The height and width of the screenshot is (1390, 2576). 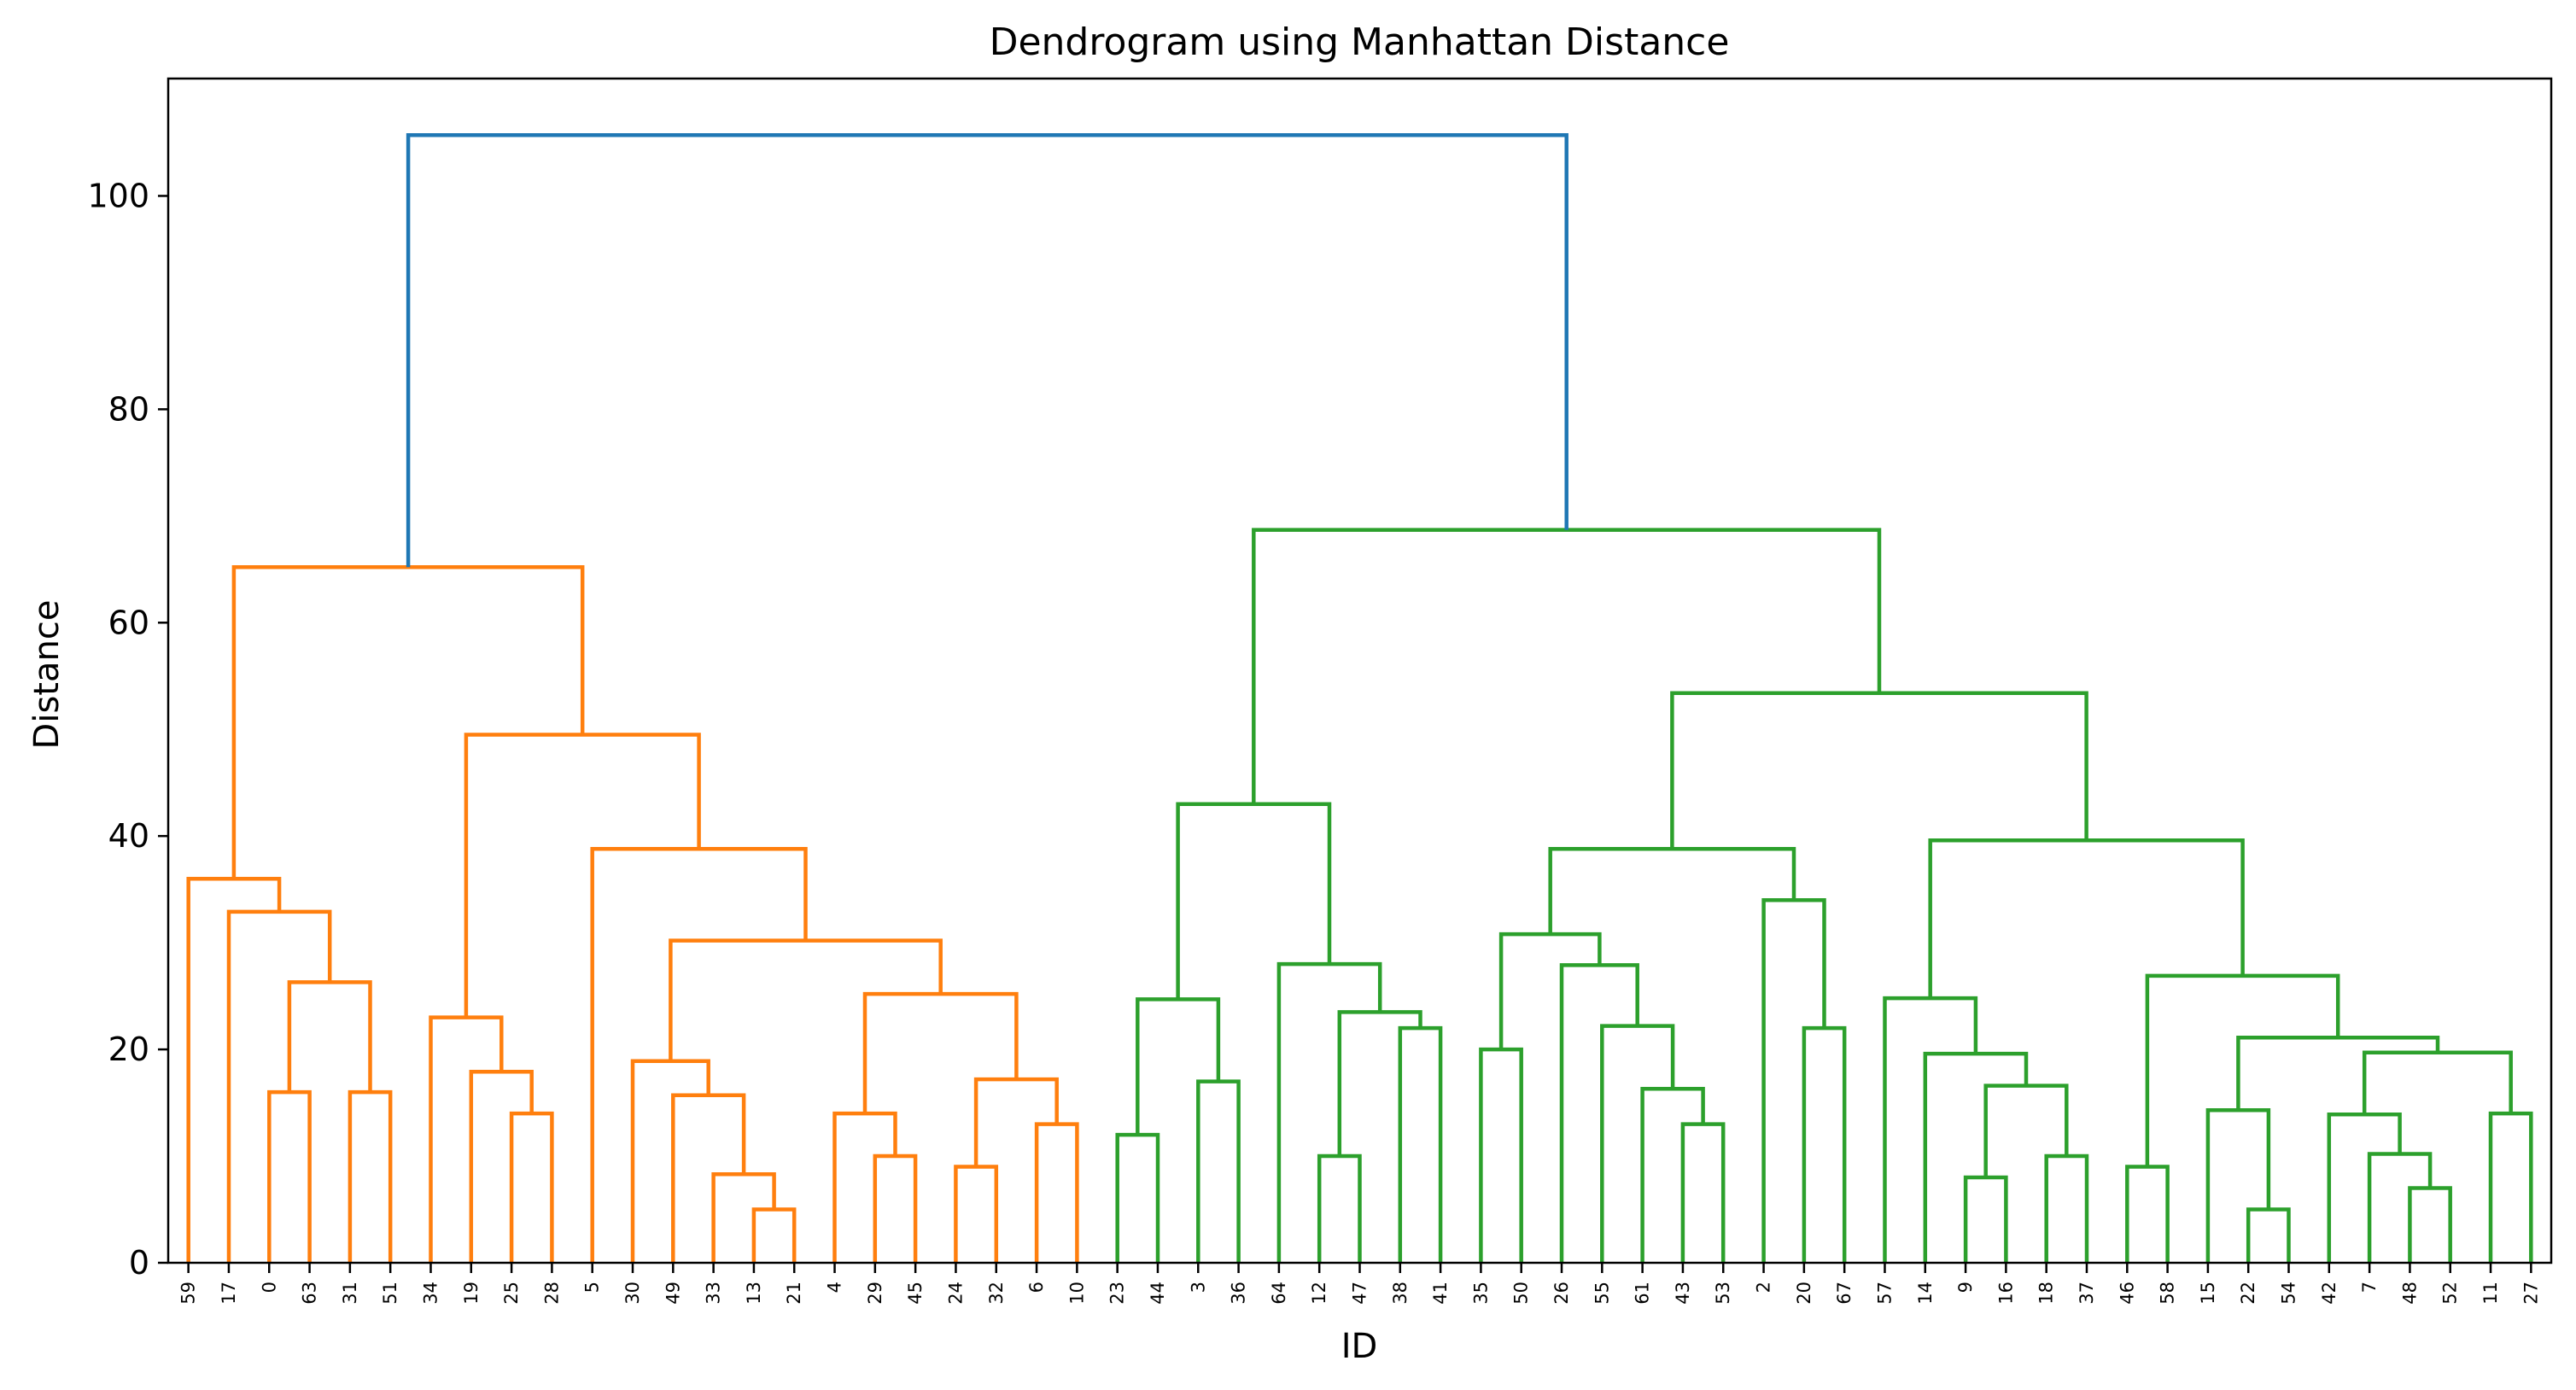 What do you see at coordinates (1672, 1175) in the screenshot?
I see `dendrogram-link-g11` at bounding box center [1672, 1175].